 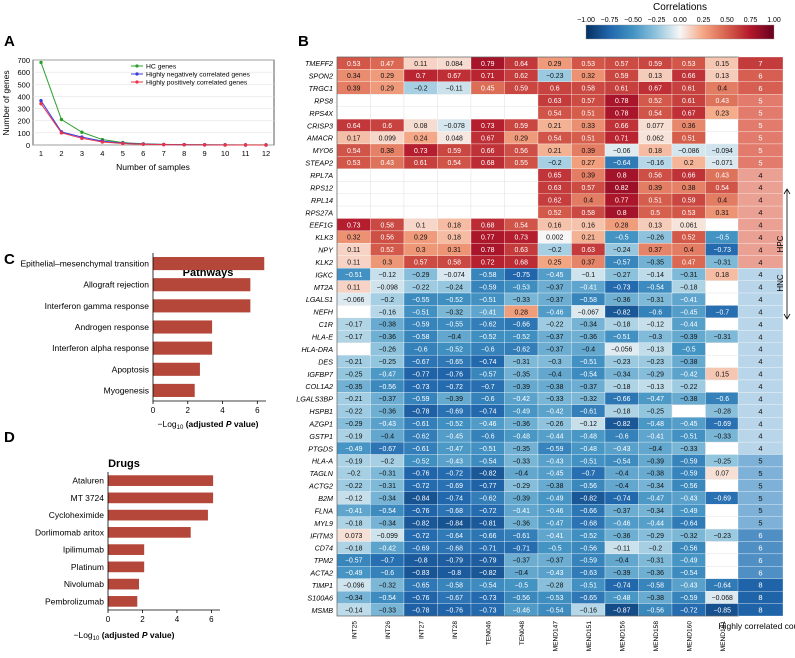 I want to click on cell-value-label: 0.32, so click(x=354, y=238).